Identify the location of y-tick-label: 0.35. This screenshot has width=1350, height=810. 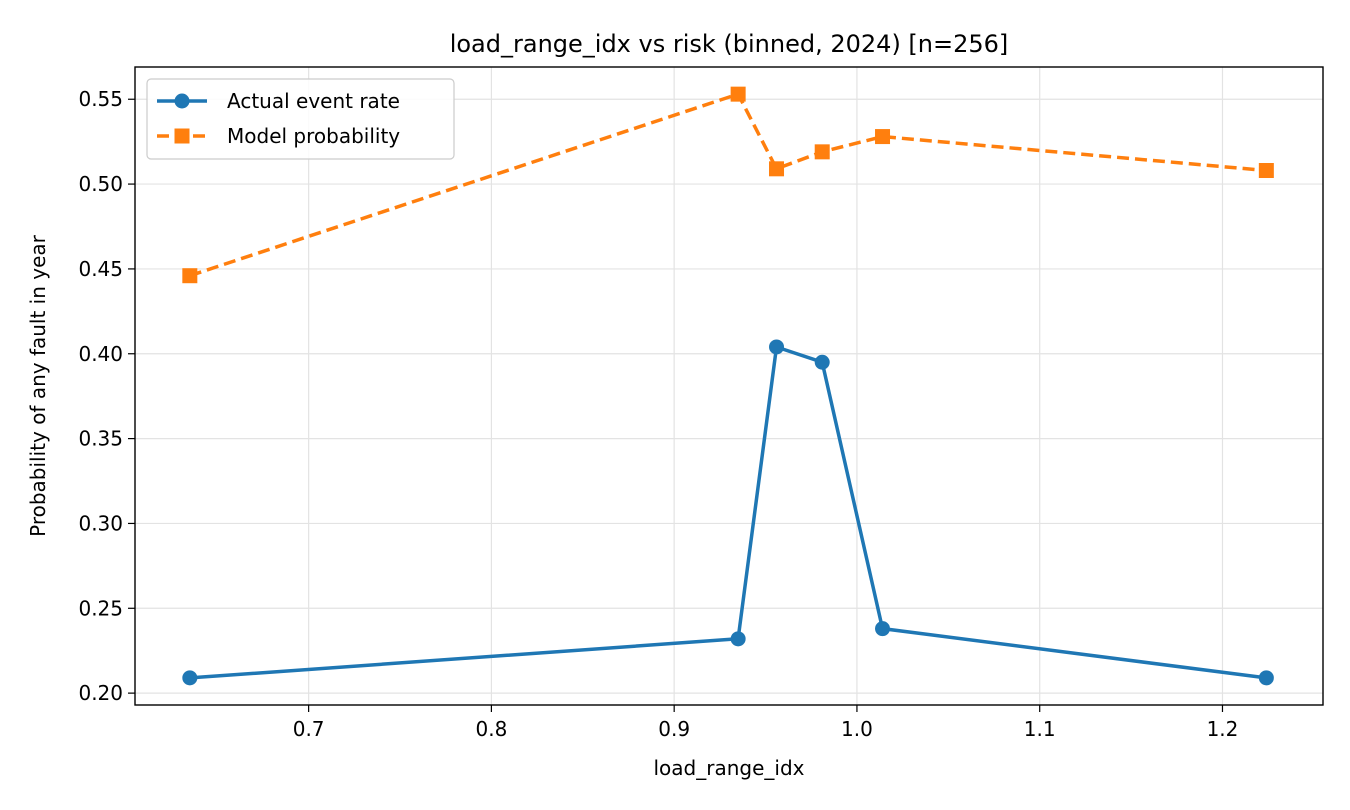
(100, 439).